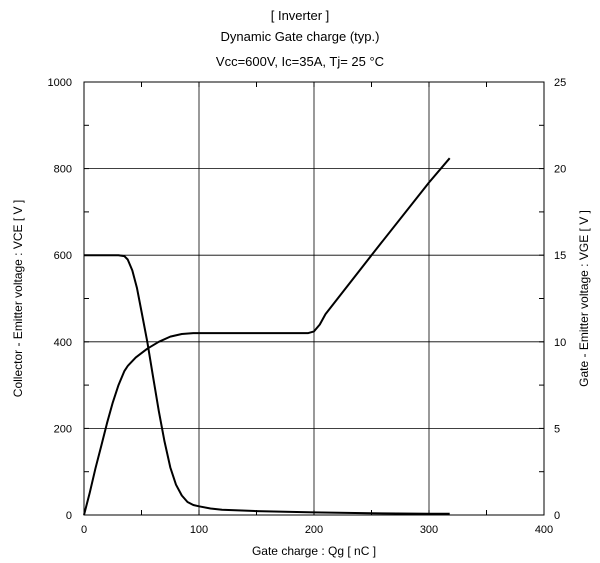 The image size is (600, 563). I want to click on chart-title-line-1: [ Inverter ], so click(300, 15).